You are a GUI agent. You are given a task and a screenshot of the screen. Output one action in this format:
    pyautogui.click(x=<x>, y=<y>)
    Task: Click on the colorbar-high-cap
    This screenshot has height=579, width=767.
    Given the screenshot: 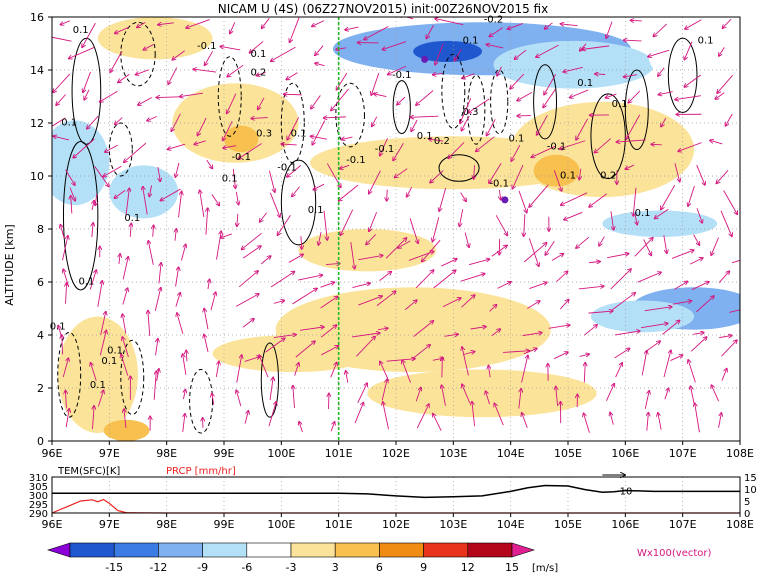 What is the action you would take?
    pyautogui.click(x=523, y=550)
    